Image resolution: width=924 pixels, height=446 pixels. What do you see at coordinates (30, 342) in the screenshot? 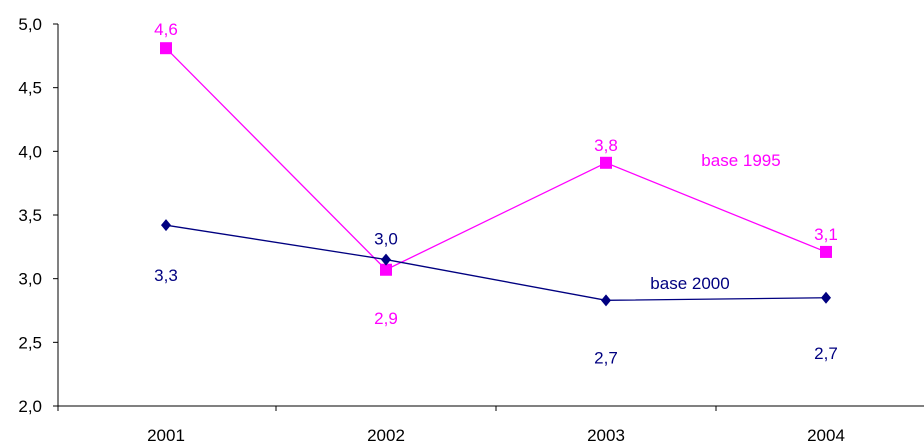
I see `y-tick-label: 2,5` at bounding box center [30, 342].